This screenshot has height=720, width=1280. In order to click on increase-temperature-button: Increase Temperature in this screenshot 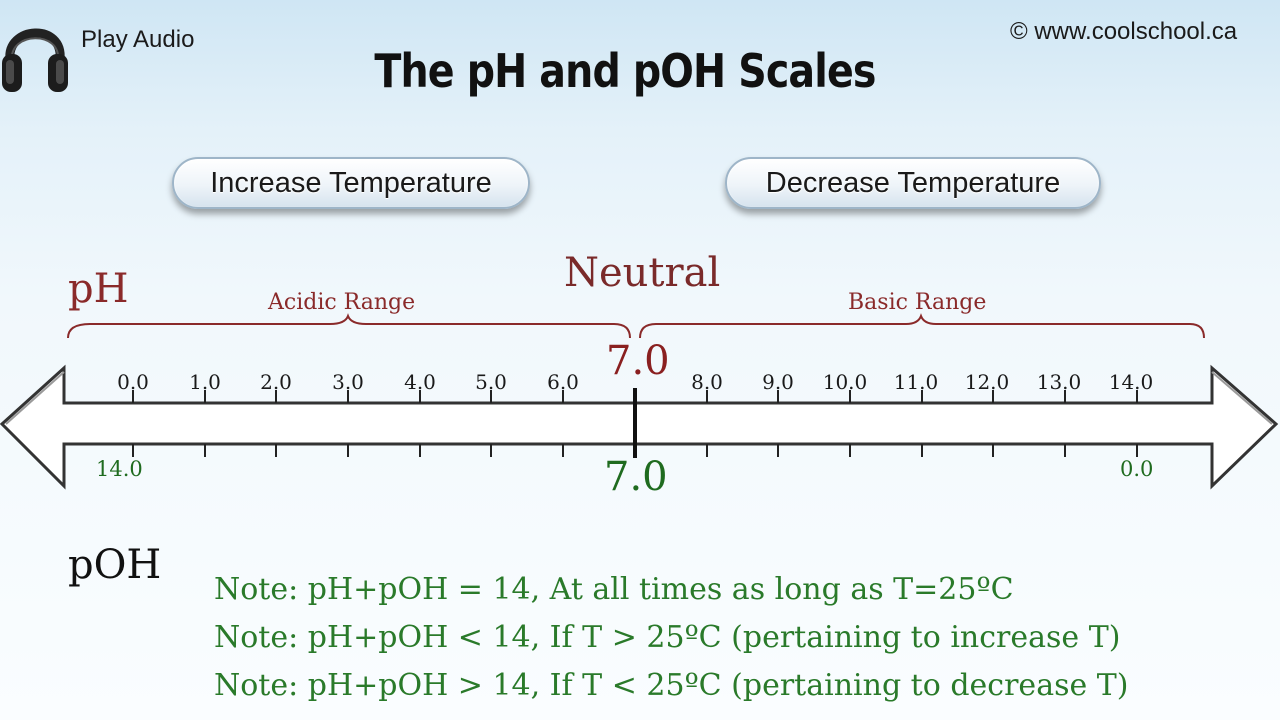, I will do `click(351, 183)`.